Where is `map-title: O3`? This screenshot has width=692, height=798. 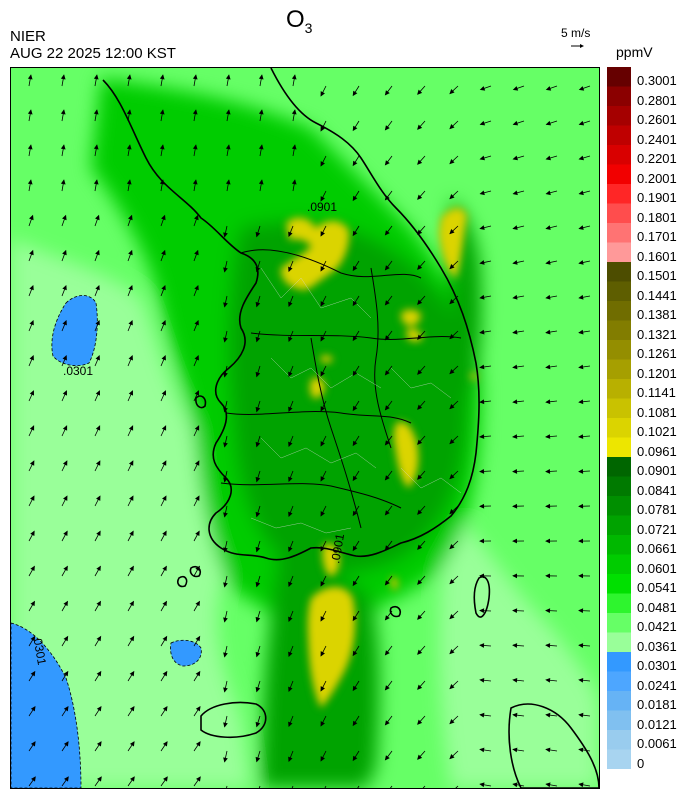
map-title: O3 is located at coordinates (299, 21).